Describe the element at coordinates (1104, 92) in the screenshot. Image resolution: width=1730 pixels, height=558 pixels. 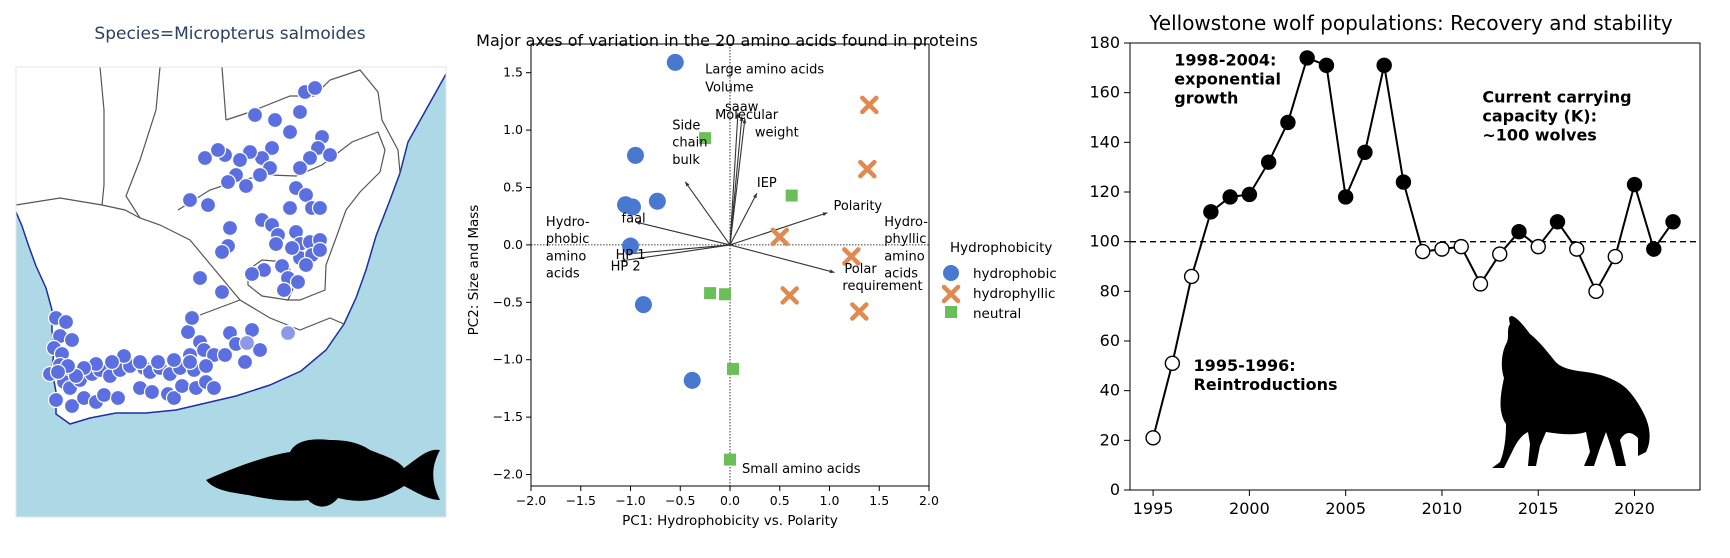
I see `wolf-ytick-label: 160` at that location.